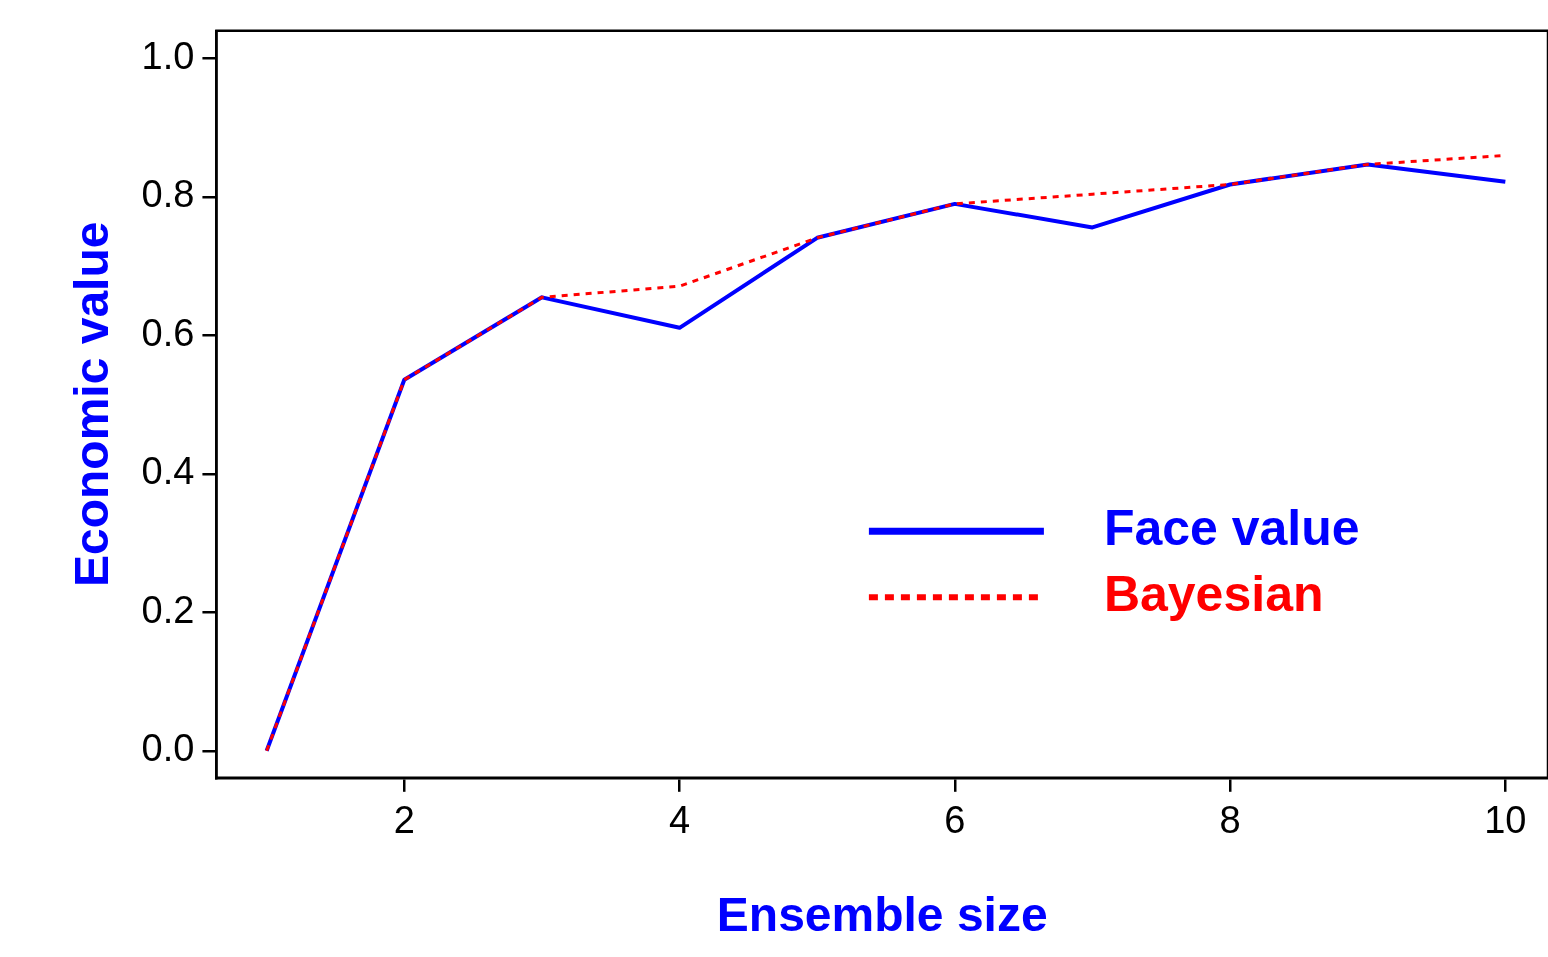  What do you see at coordinates (1505, 820) in the screenshot?
I see `x-tick-label: 10` at bounding box center [1505, 820].